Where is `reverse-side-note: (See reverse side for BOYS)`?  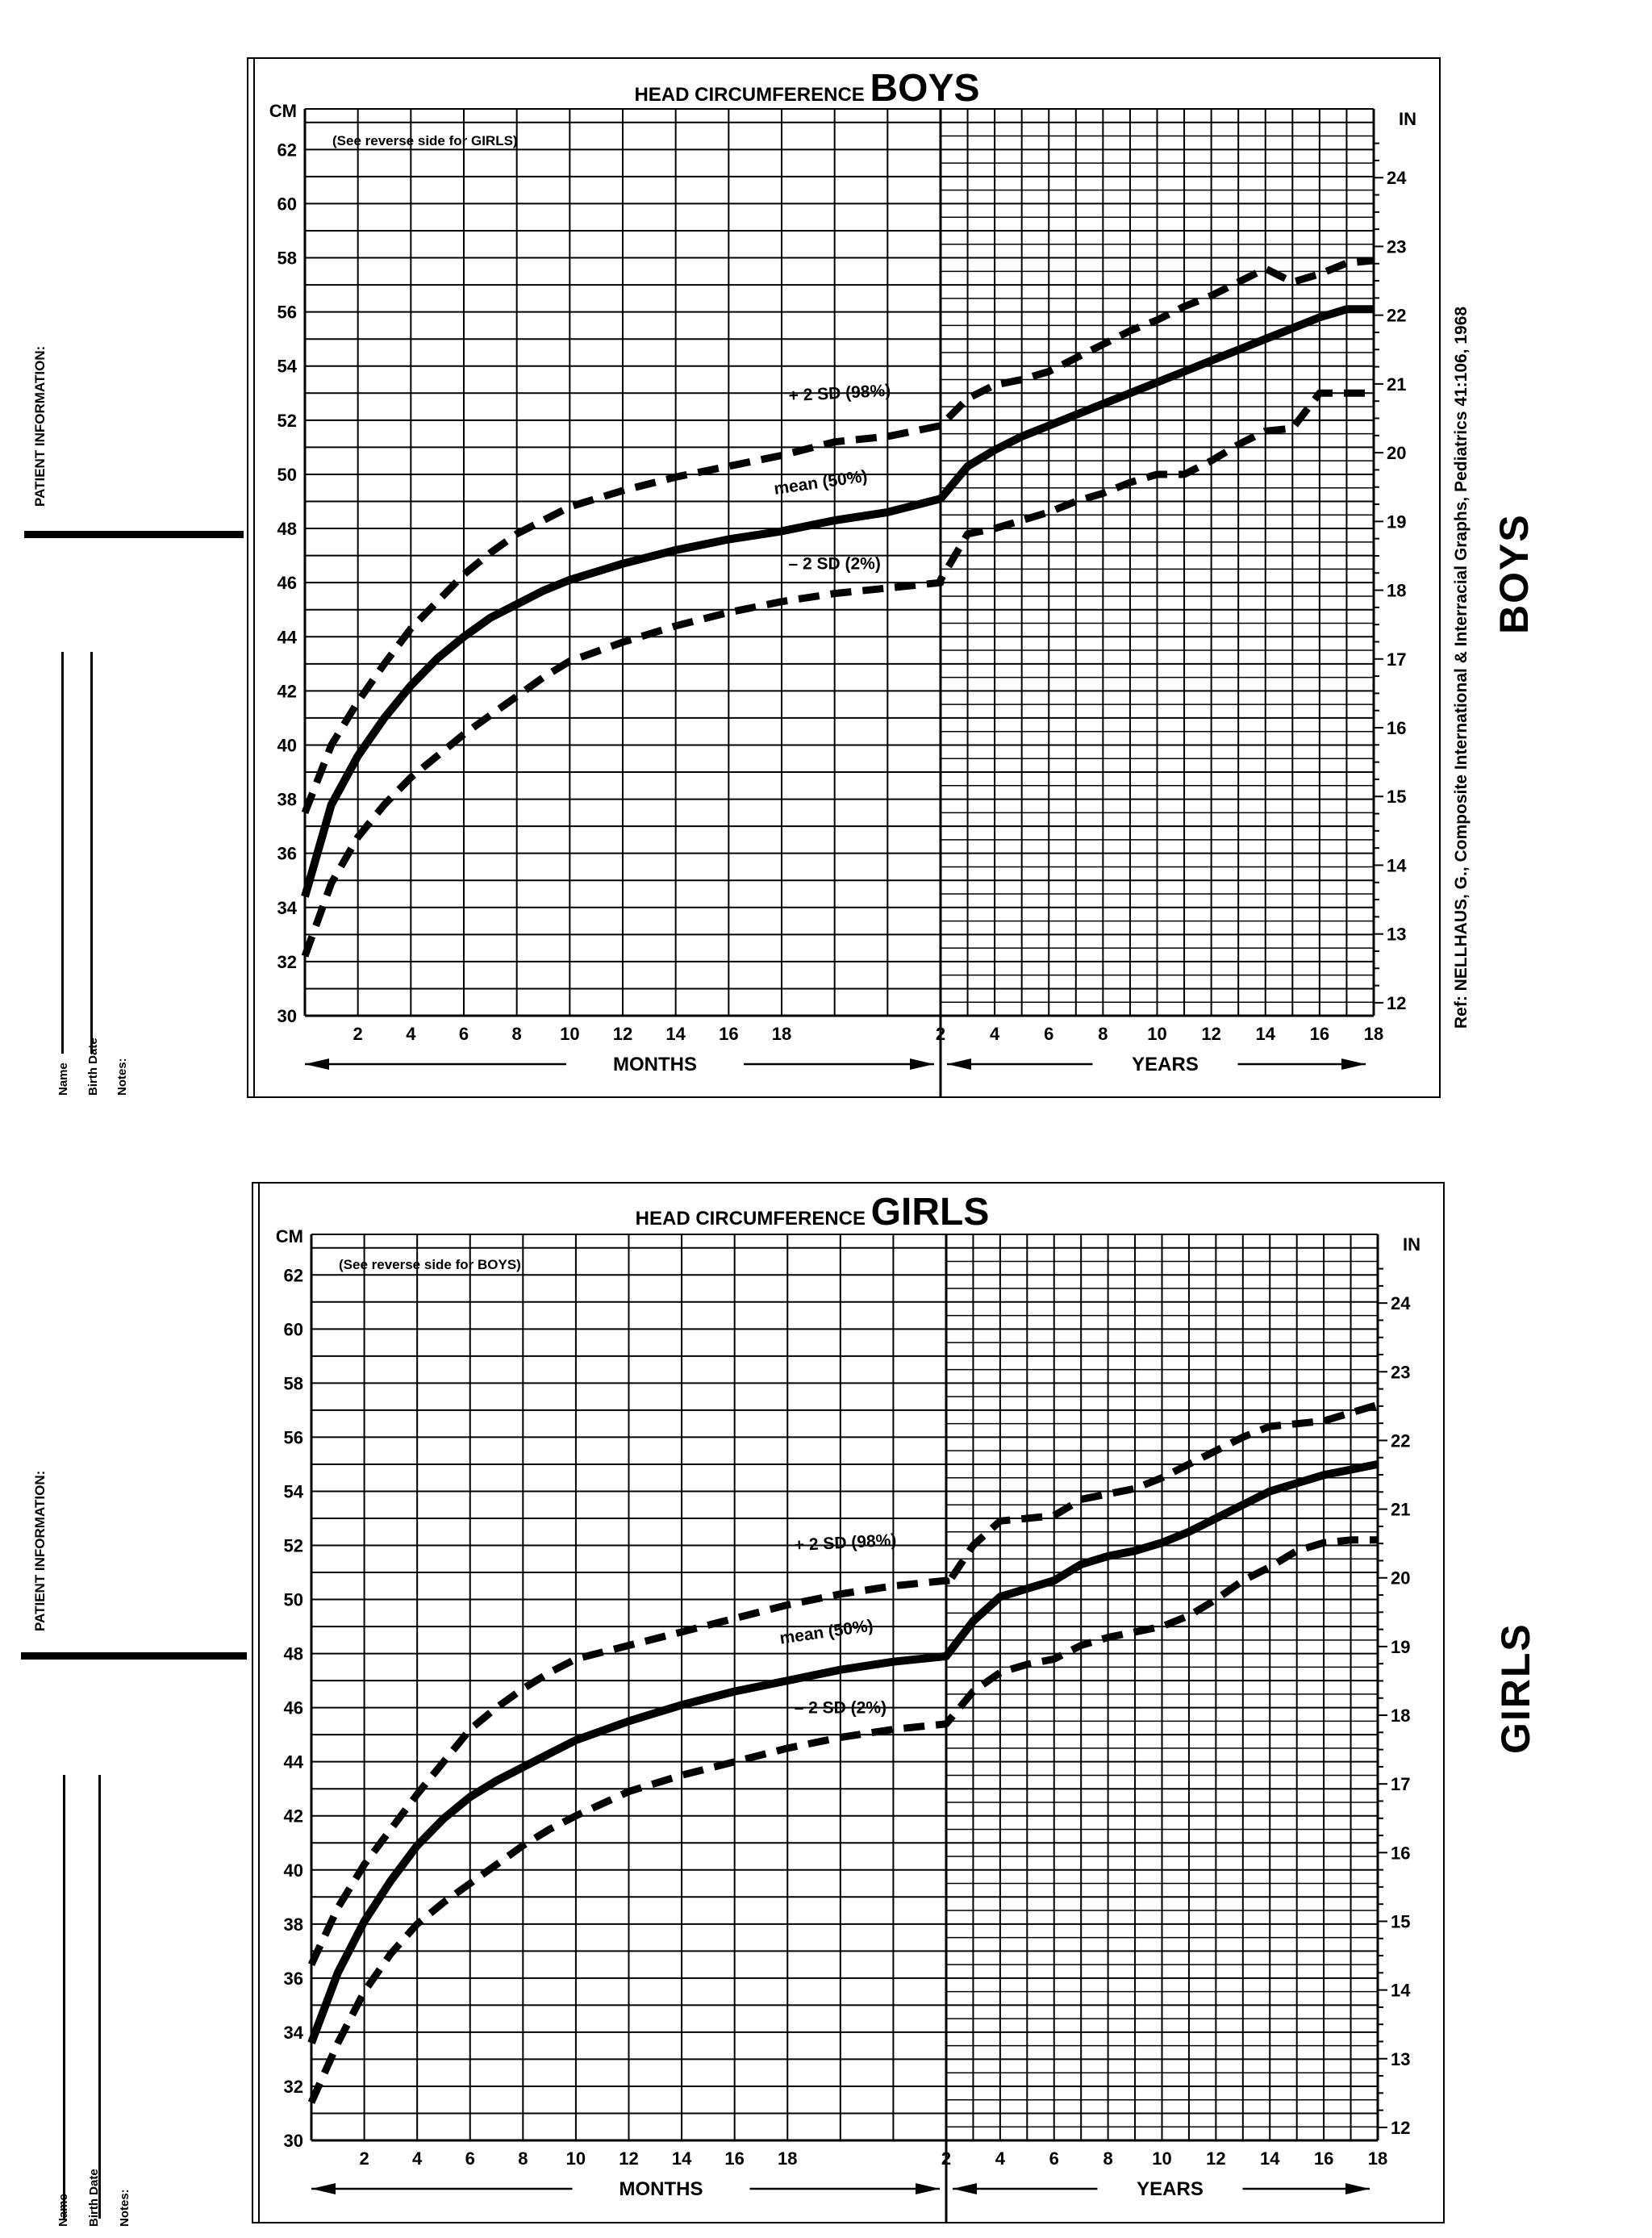
reverse-side-note: (See reverse side for BOYS) is located at coordinates (430, 1264).